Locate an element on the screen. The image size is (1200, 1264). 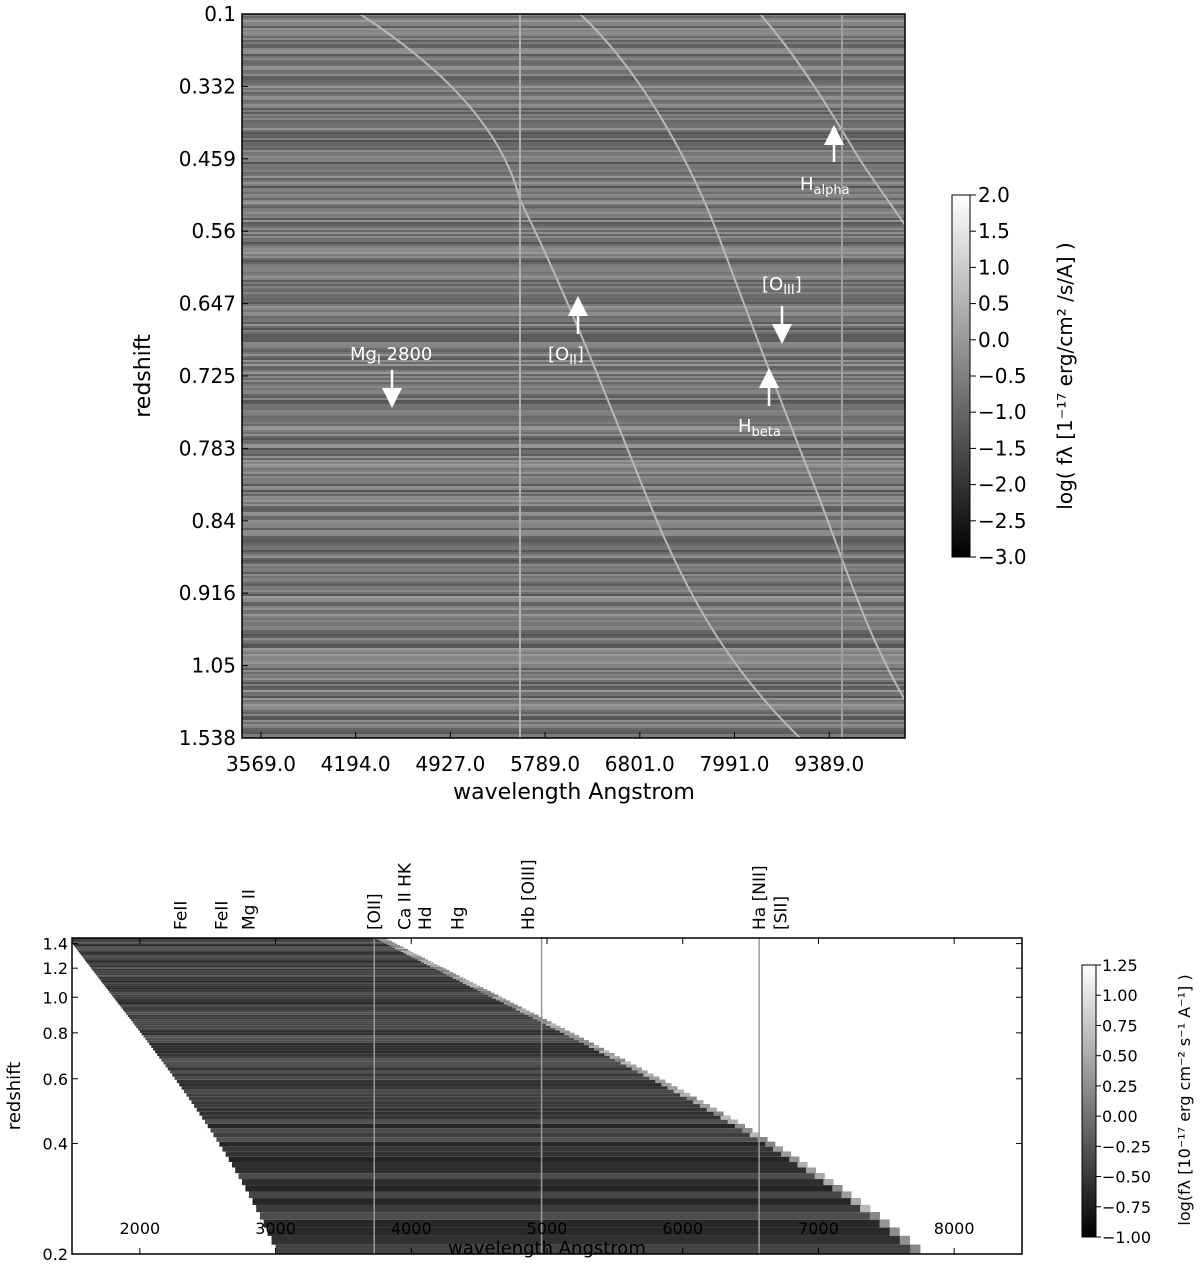
bottom-x-tick-label: 4000 is located at coordinates (411, 1228).